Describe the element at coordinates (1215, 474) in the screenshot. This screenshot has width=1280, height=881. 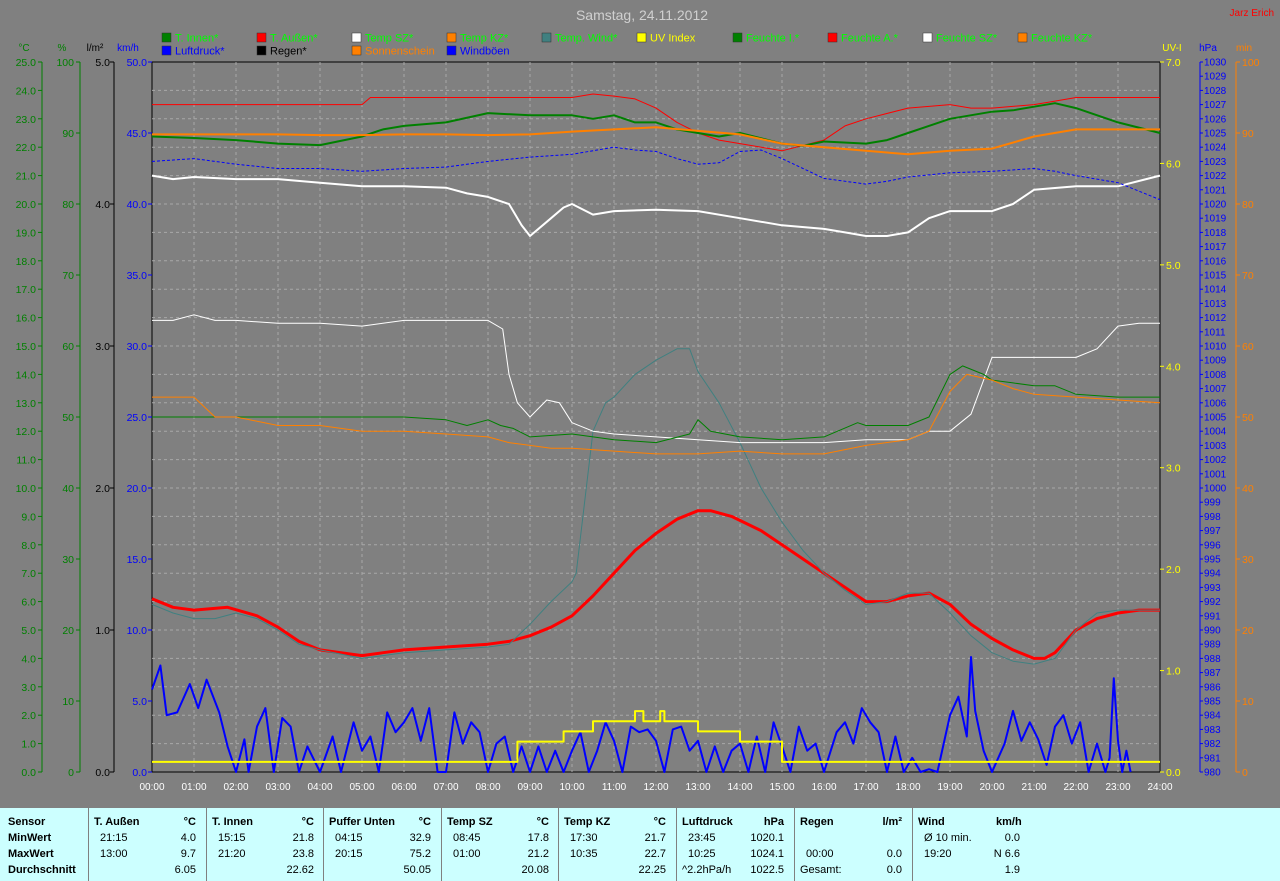
I see `axis-tick-label-pressure: 1001` at that location.